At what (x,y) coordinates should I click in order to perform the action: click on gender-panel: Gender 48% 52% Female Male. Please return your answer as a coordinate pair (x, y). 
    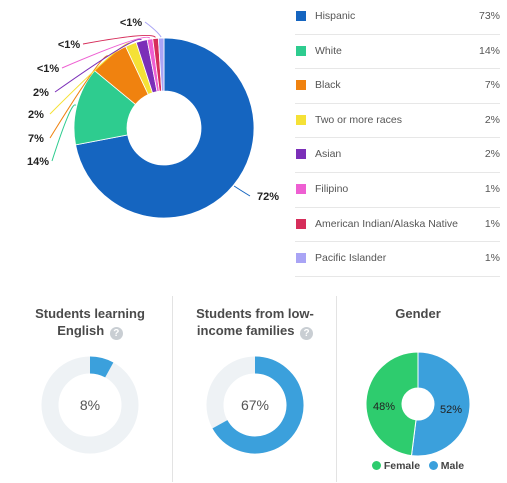
    Looking at the image, I should click on (418, 389).